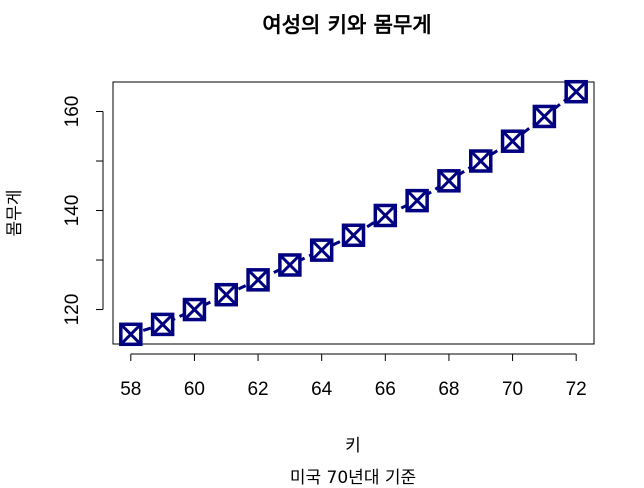 The height and width of the screenshot is (488, 644). What do you see at coordinates (353, 376) in the screenshot?
I see `x-axis: 58 60 62 64 66 68 70 72` at bounding box center [353, 376].